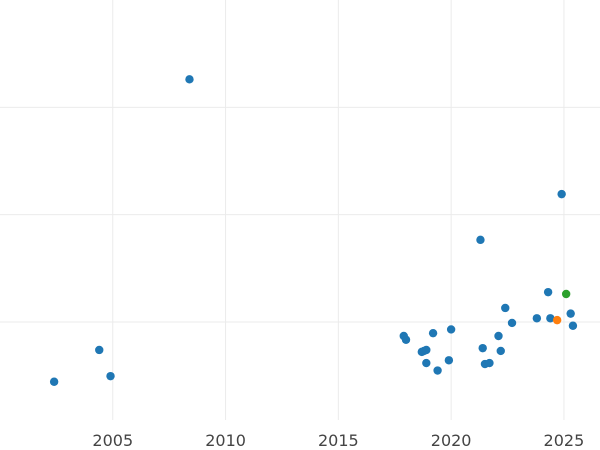 The image size is (600, 450). What do you see at coordinates (112, 440) in the screenshot?
I see `x-tick-label: 2005` at bounding box center [112, 440].